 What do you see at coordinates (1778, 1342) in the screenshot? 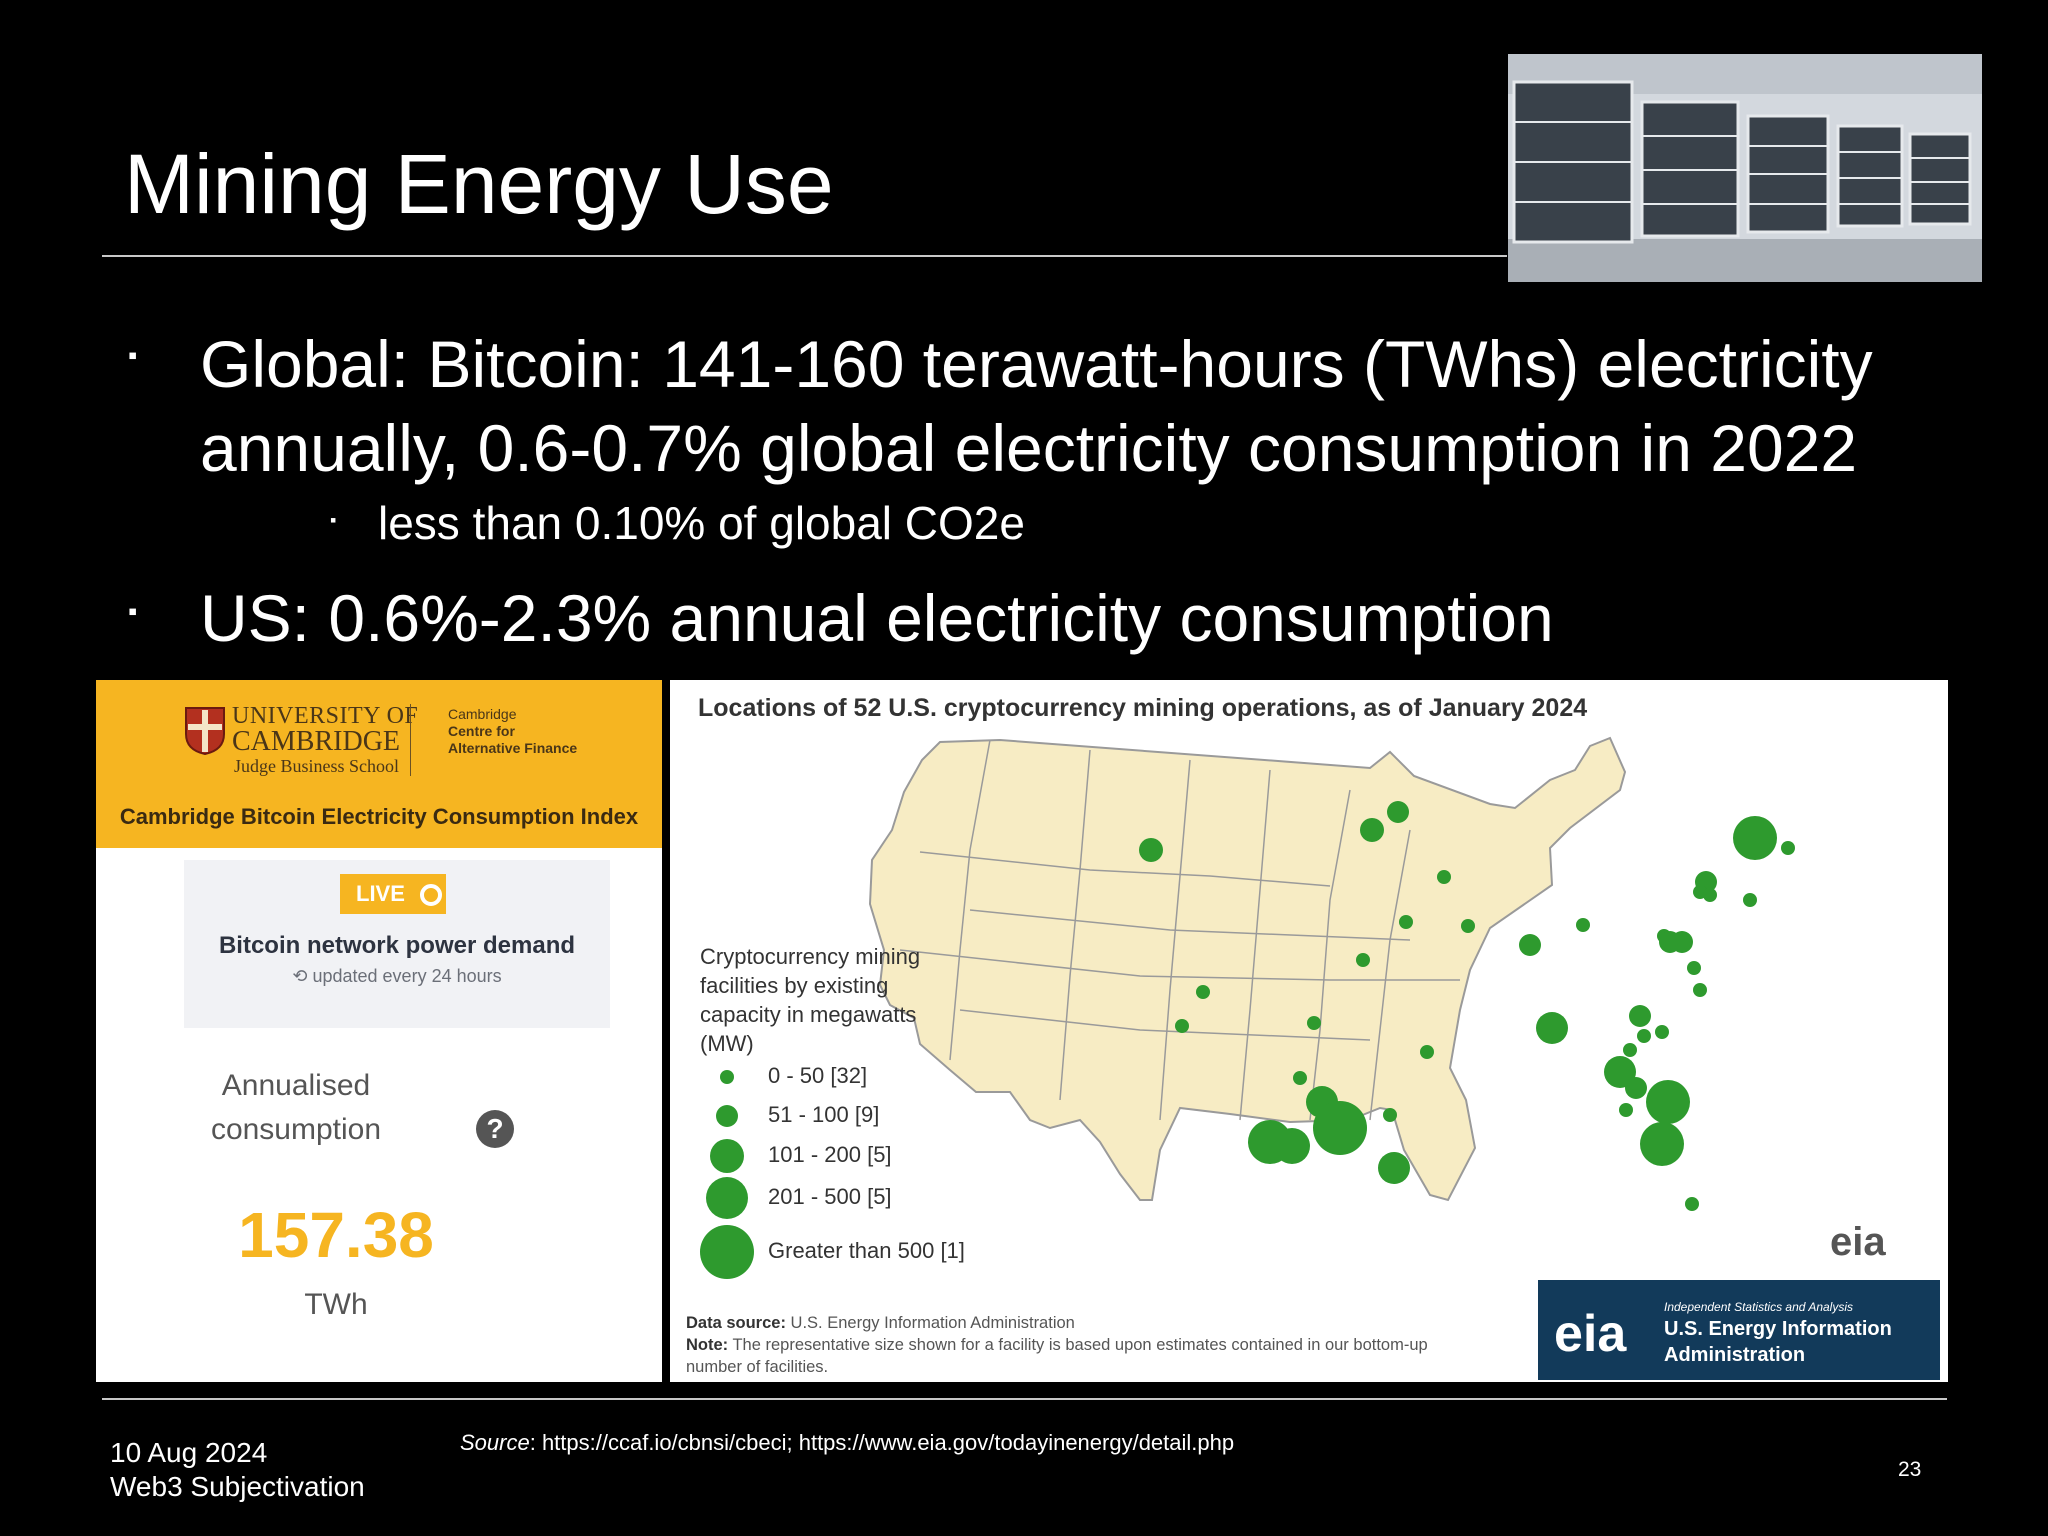
I see `eia-agency-name: U.S. Energy Information Administration` at bounding box center [1778, 1342].